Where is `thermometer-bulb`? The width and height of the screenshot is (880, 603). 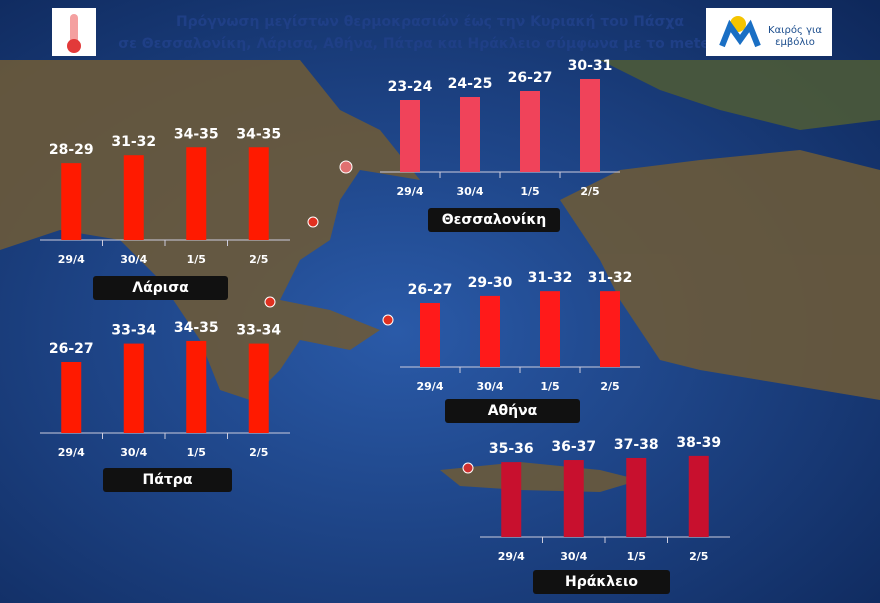
thermometer-bulb is located at coordinates (74, 46).